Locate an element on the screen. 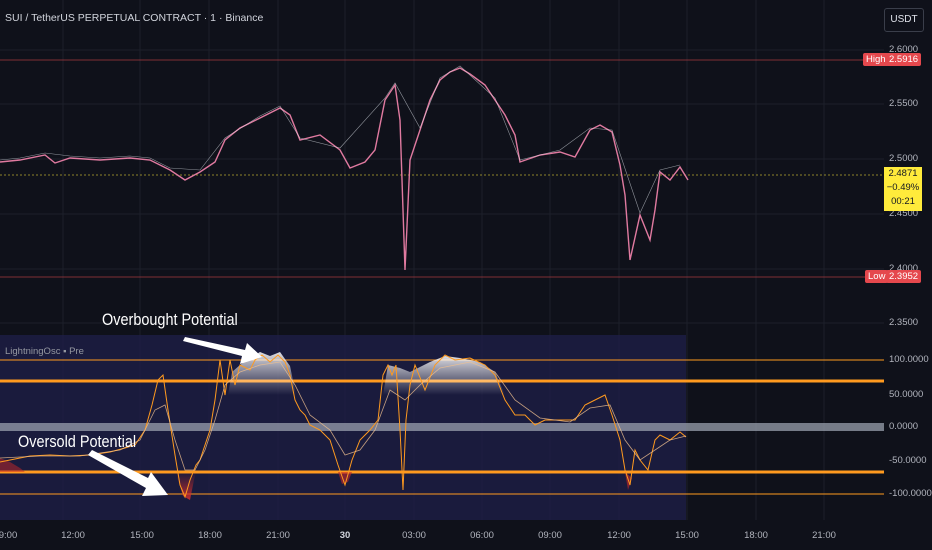 The height and width of the screenshot is (550, 932). price-tick: 2.6000 is located at coordinates (904, 49).